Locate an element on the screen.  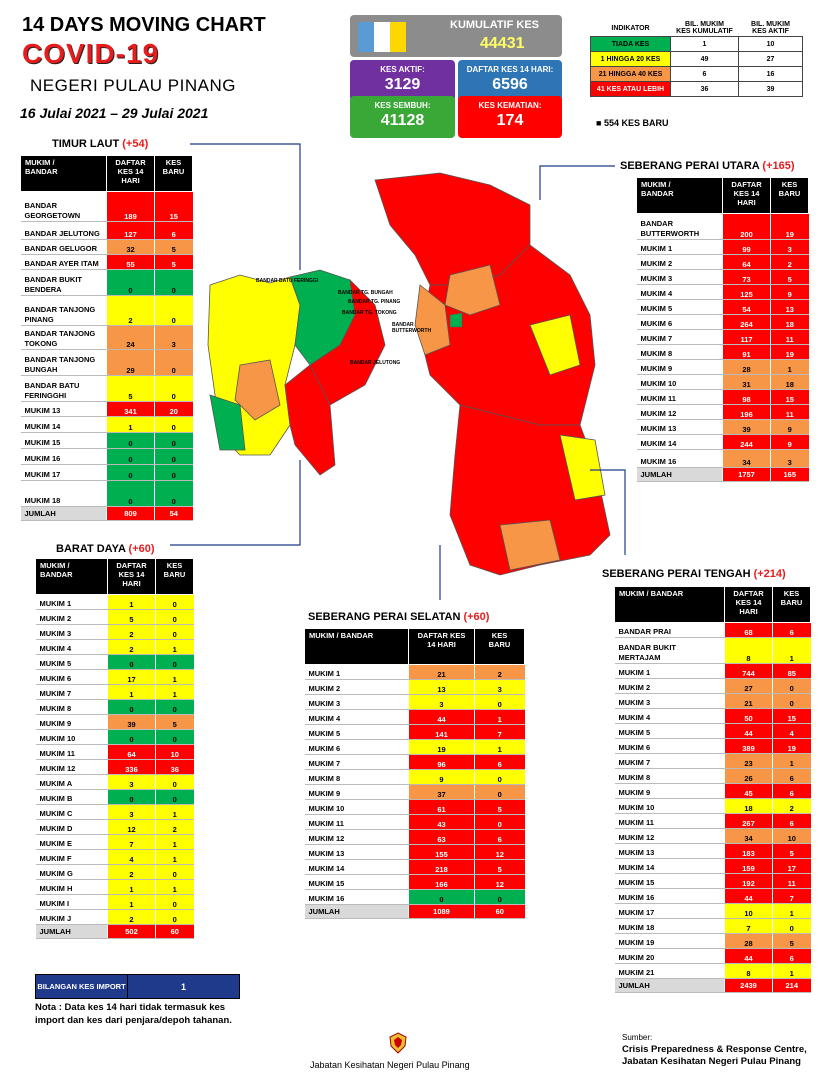
row-daftar: 166 is located at coordinates (441, 882).